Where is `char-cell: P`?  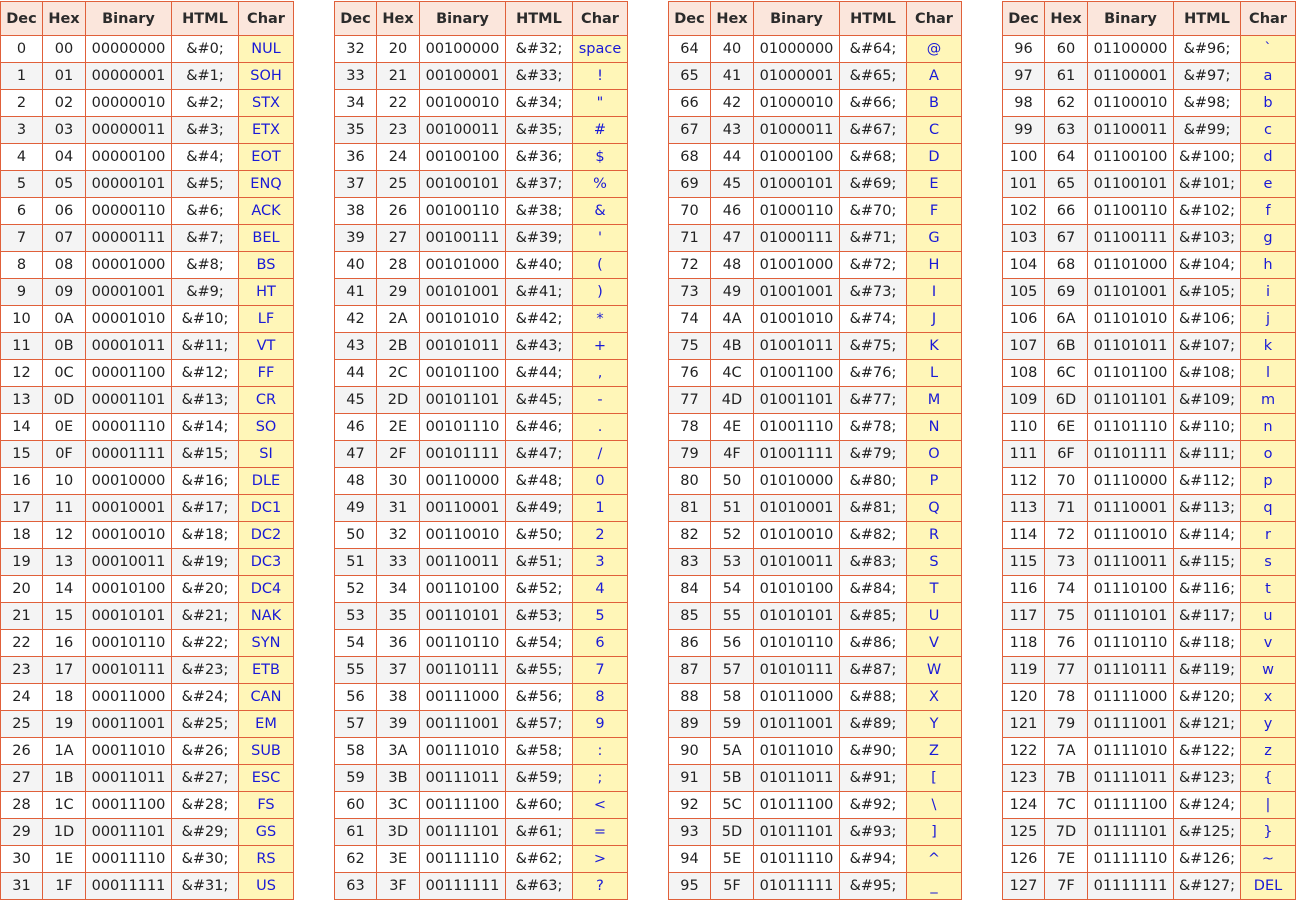
char-cell: P is located at coordinates (934, 481).